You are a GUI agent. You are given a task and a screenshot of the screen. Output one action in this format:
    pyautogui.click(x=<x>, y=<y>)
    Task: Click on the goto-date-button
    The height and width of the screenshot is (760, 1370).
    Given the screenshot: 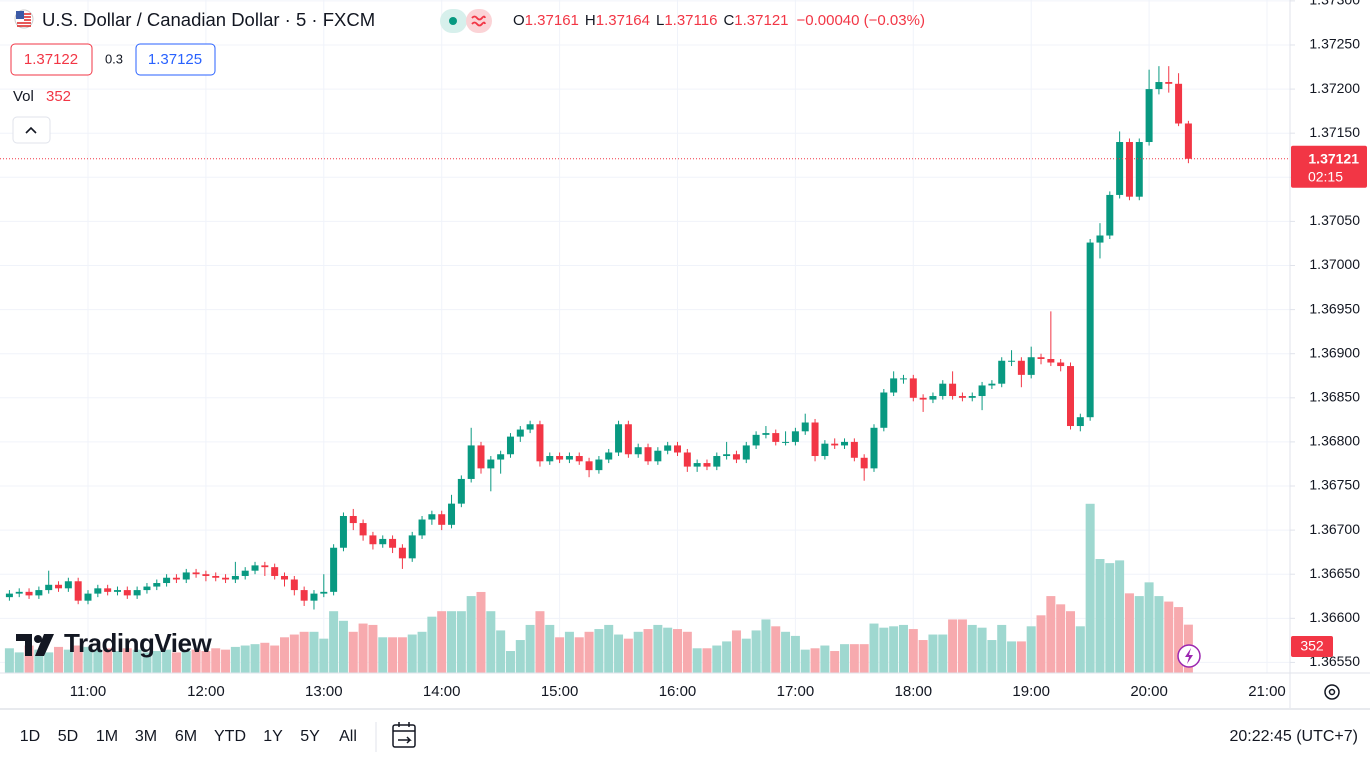 What is the action you would take?
    pyautogui.click(x=404, y=735)
    